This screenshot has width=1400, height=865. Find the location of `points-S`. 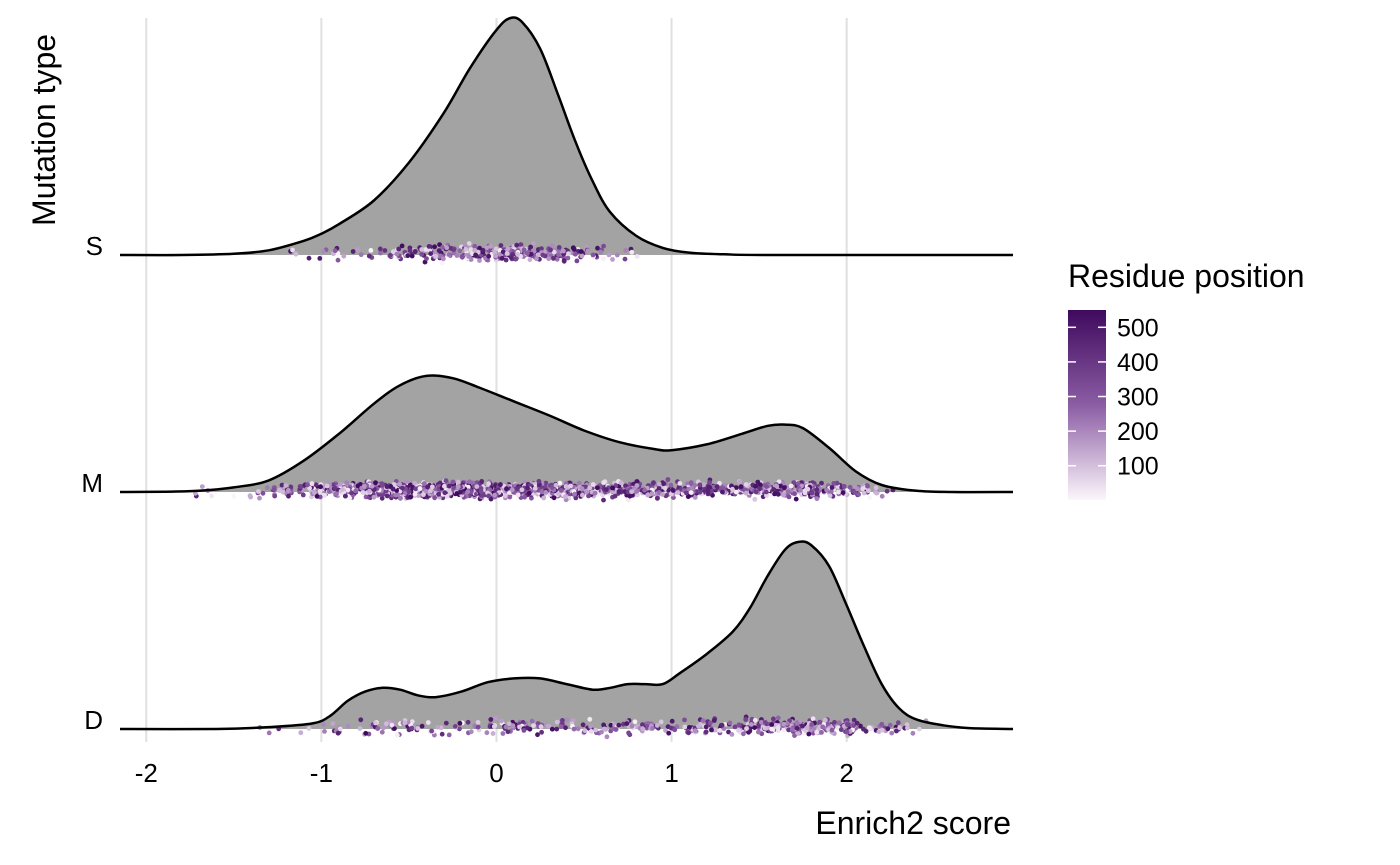

points-S is located at coordinates (464, 253).